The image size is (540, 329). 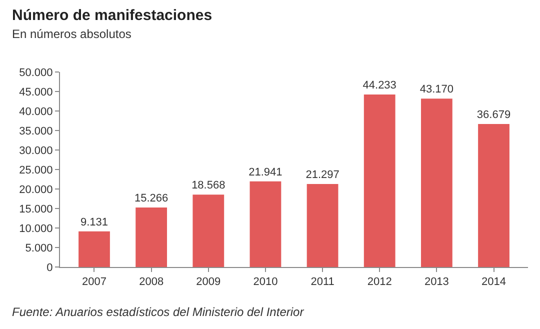 I want to click on x-tick-label: 2014, so click(x=494, y=282).